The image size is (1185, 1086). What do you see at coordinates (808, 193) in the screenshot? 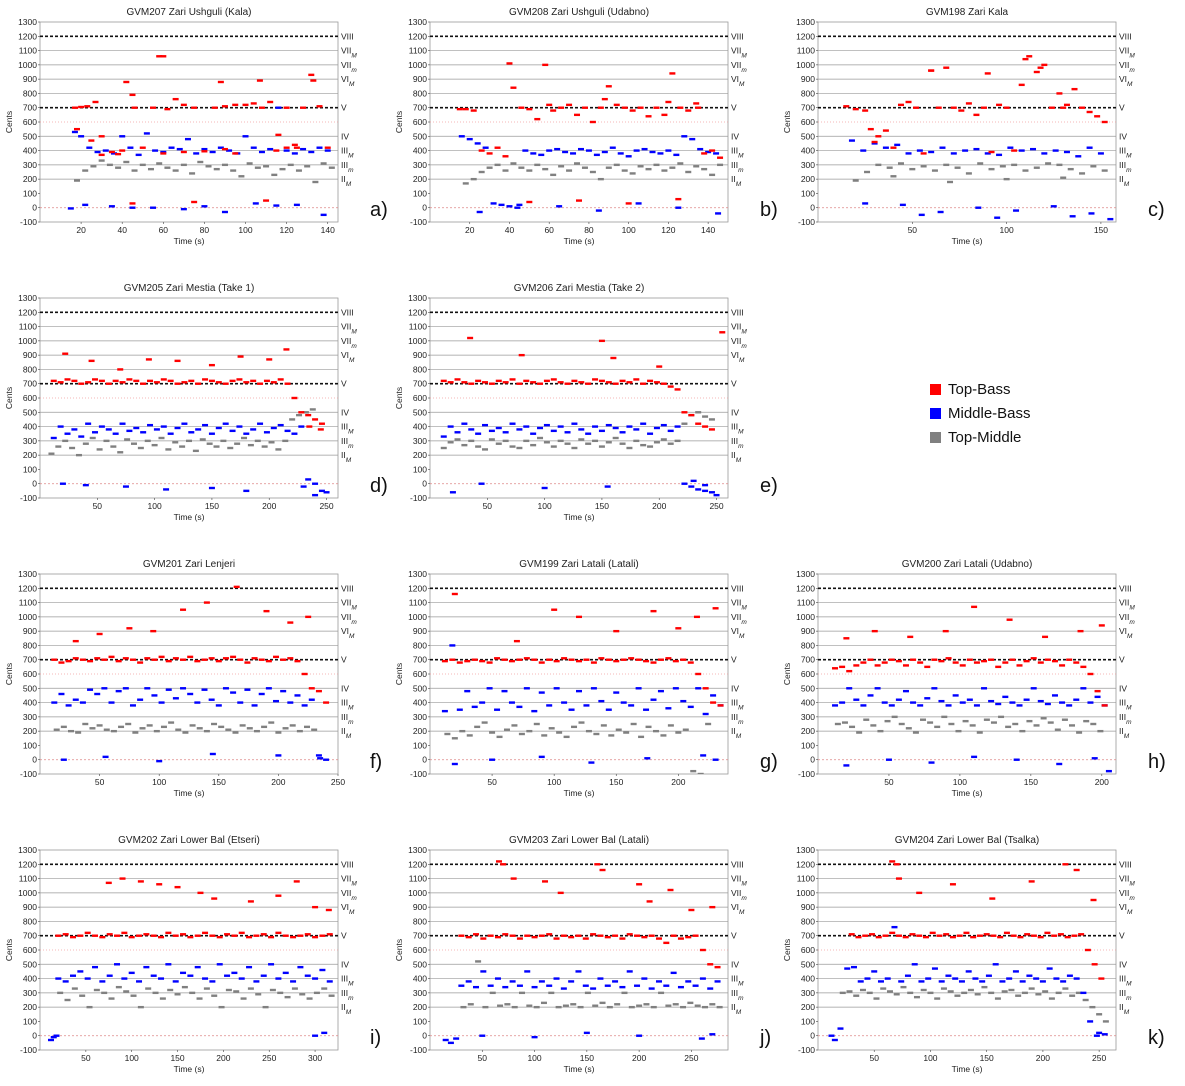
I see `y-tick-label: 100` at bounding box center [808, 193].